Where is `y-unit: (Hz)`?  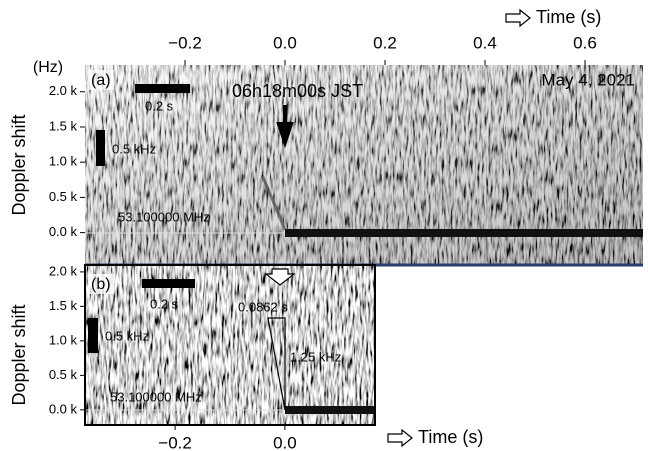
y-unit: (Hz) is located at coordinates (48, 67).